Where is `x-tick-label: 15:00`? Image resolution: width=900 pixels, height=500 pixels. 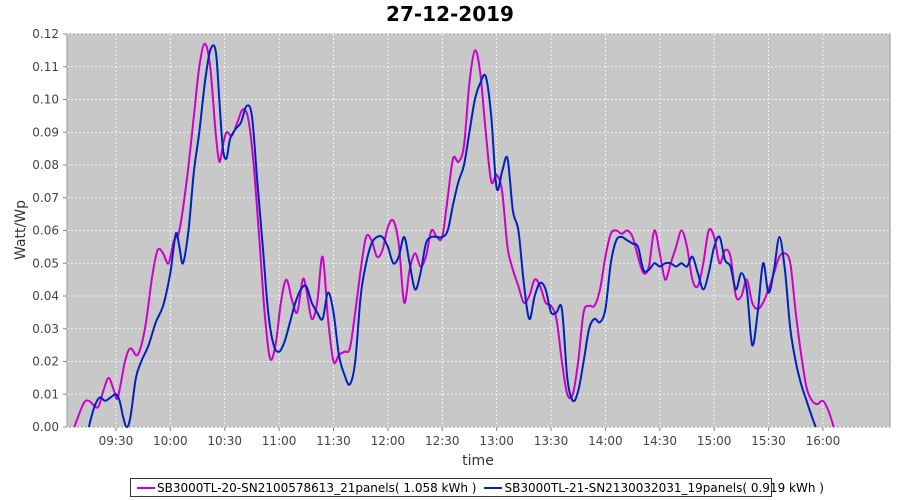
x-tick-label: 15:00 is located at coordinates (714, 441).